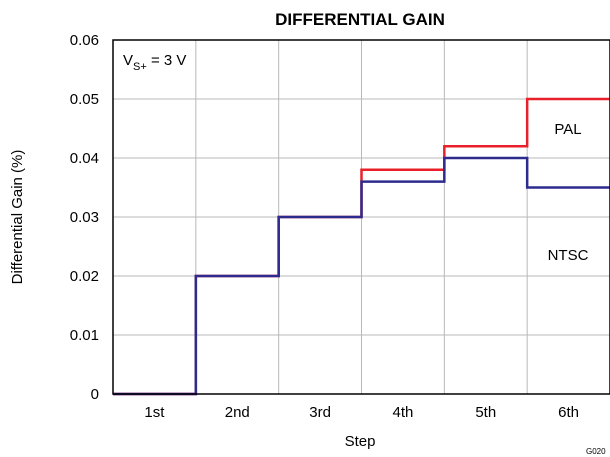  I want to click on x-tick-label: 5th, so click(485, 412).